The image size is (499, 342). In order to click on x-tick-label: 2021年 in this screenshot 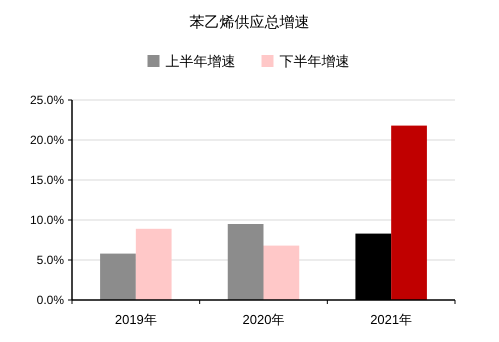, I will do `click(391, 319)`.